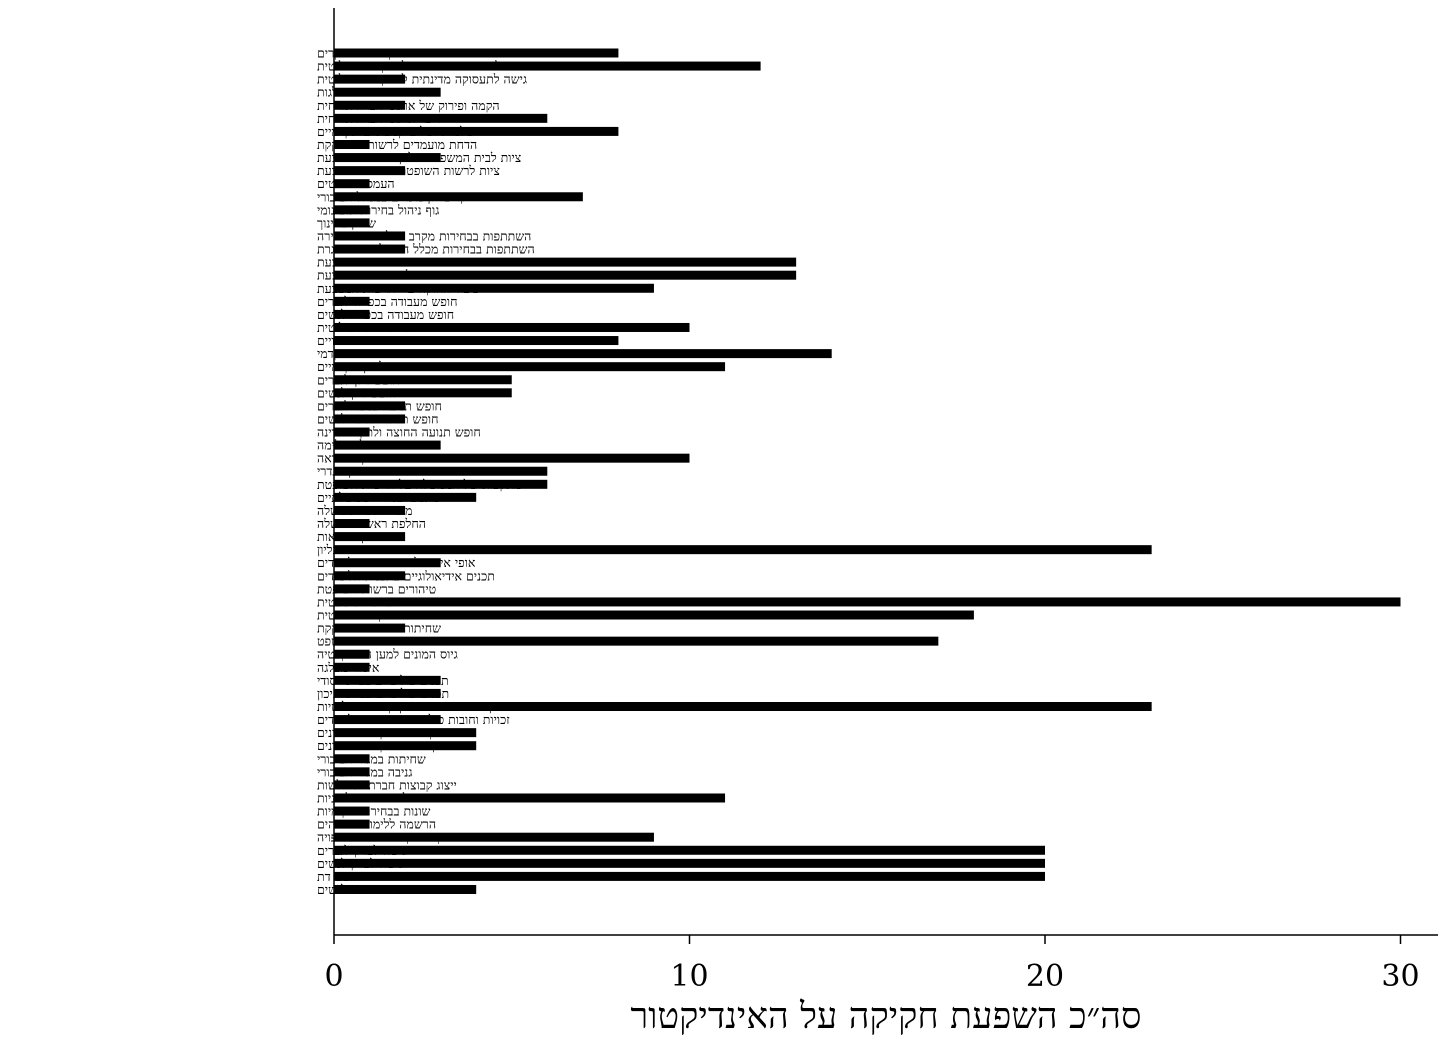 The width and height of the screenshot is (1443, 1042). I want to click on category-label: השתתפות בבחירות מכלל האוכלוסייה הבוגרת, so click(426, 249).